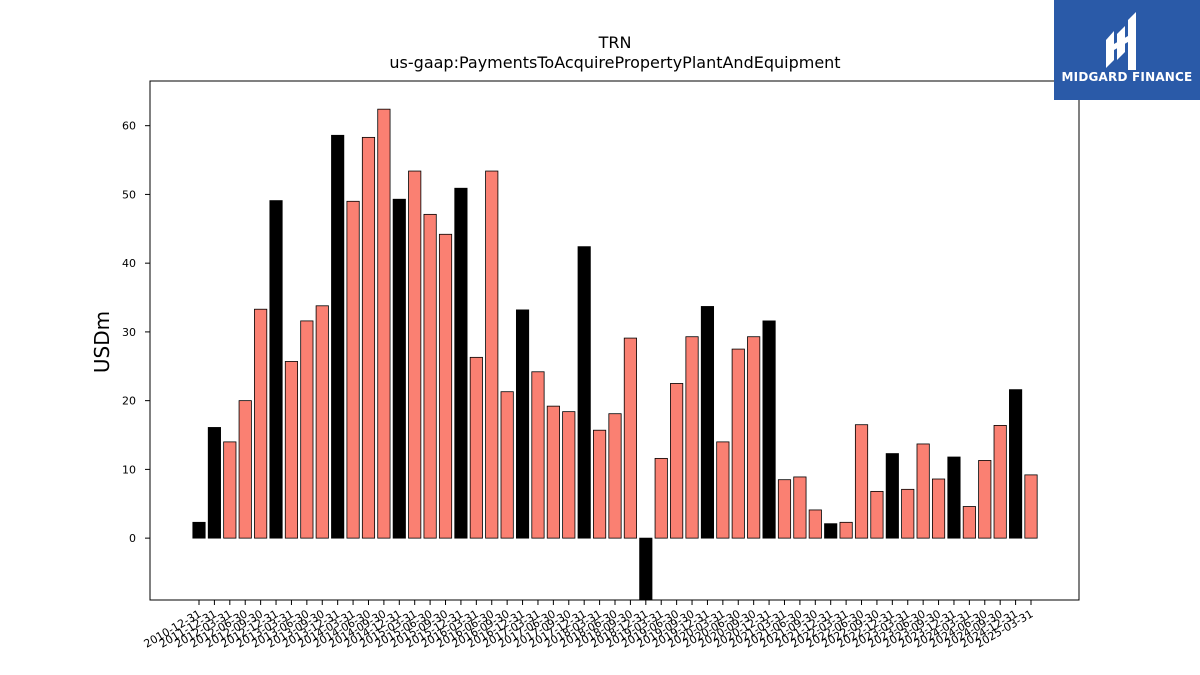  Describe the element at coordinates (1127, 77) in the screenshot. I see `brand-name: MIDGARD FINANCE` at that location.